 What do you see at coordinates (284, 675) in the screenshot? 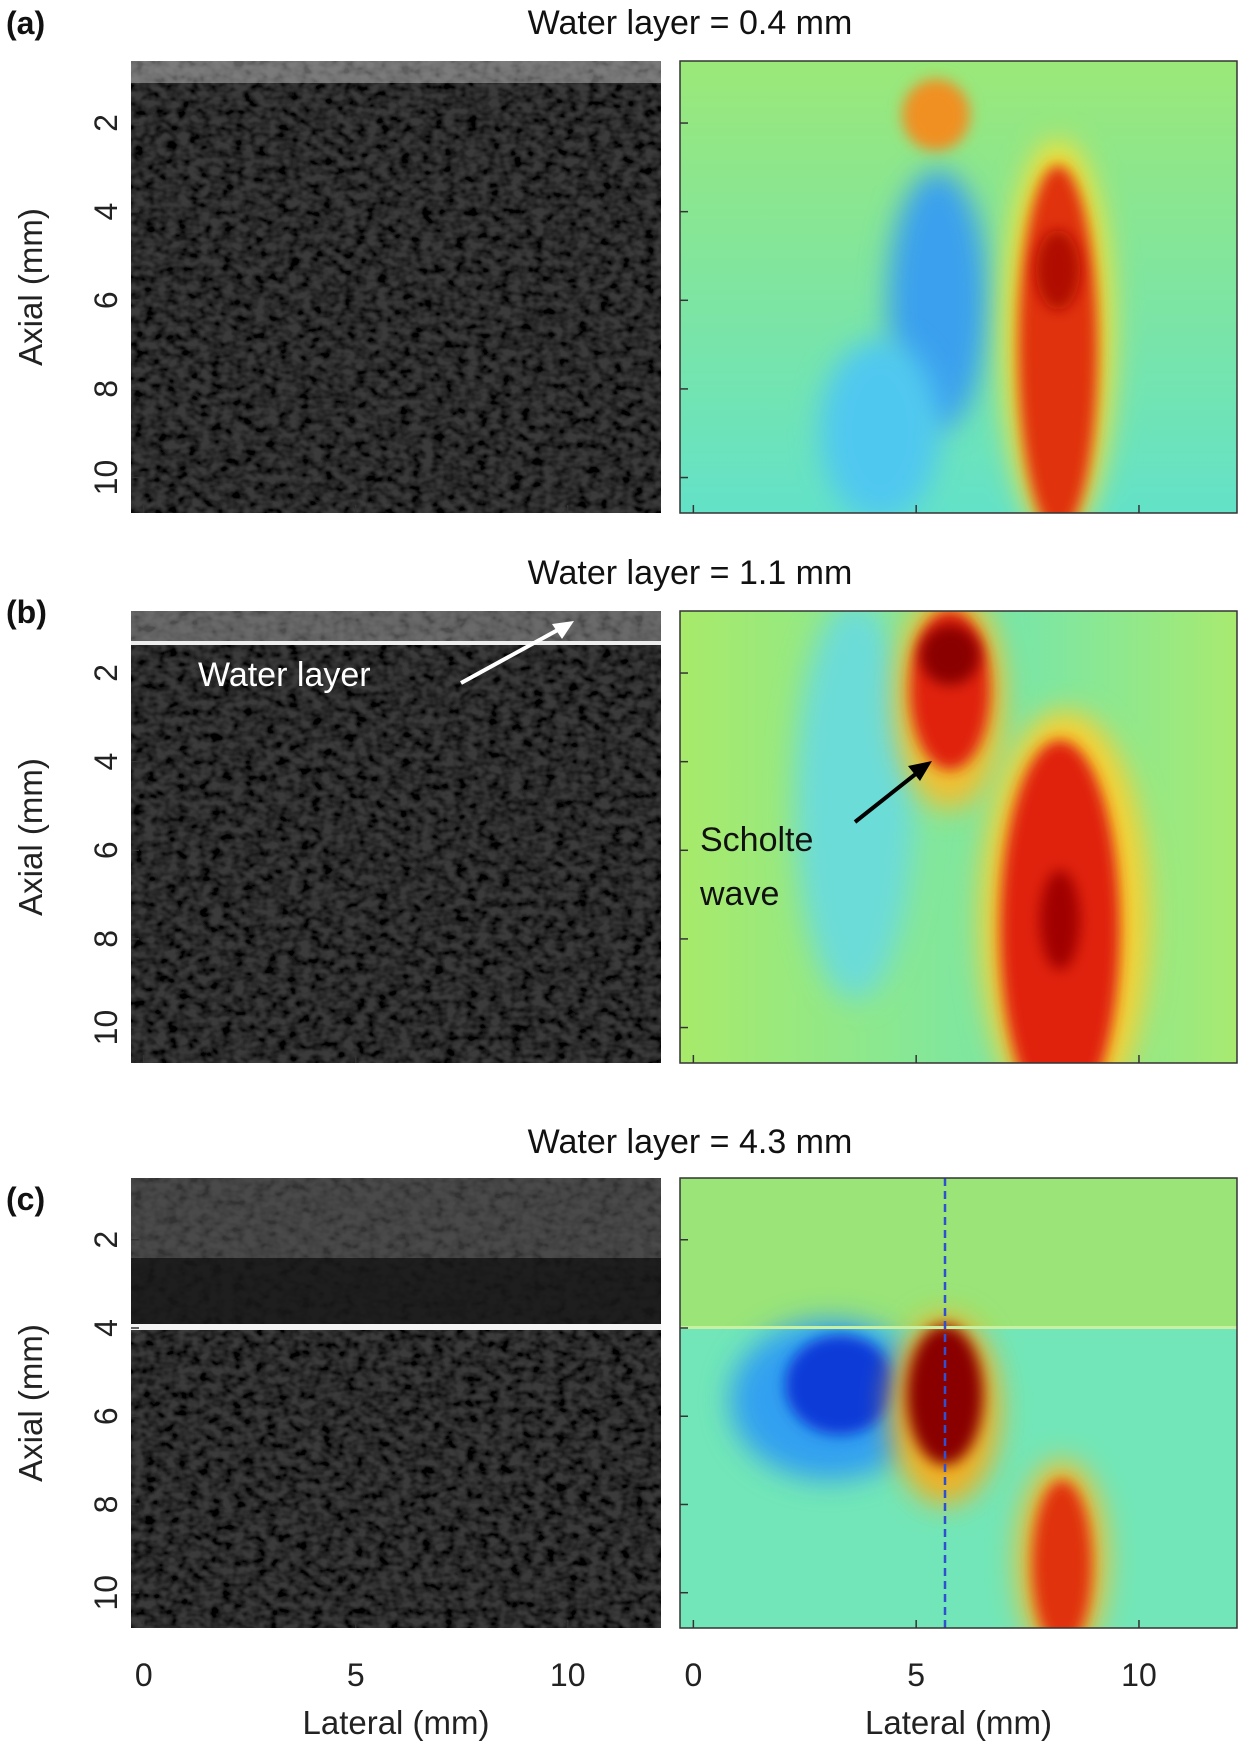
I see `annotation: Water layer` at bounding box center [284, 675].